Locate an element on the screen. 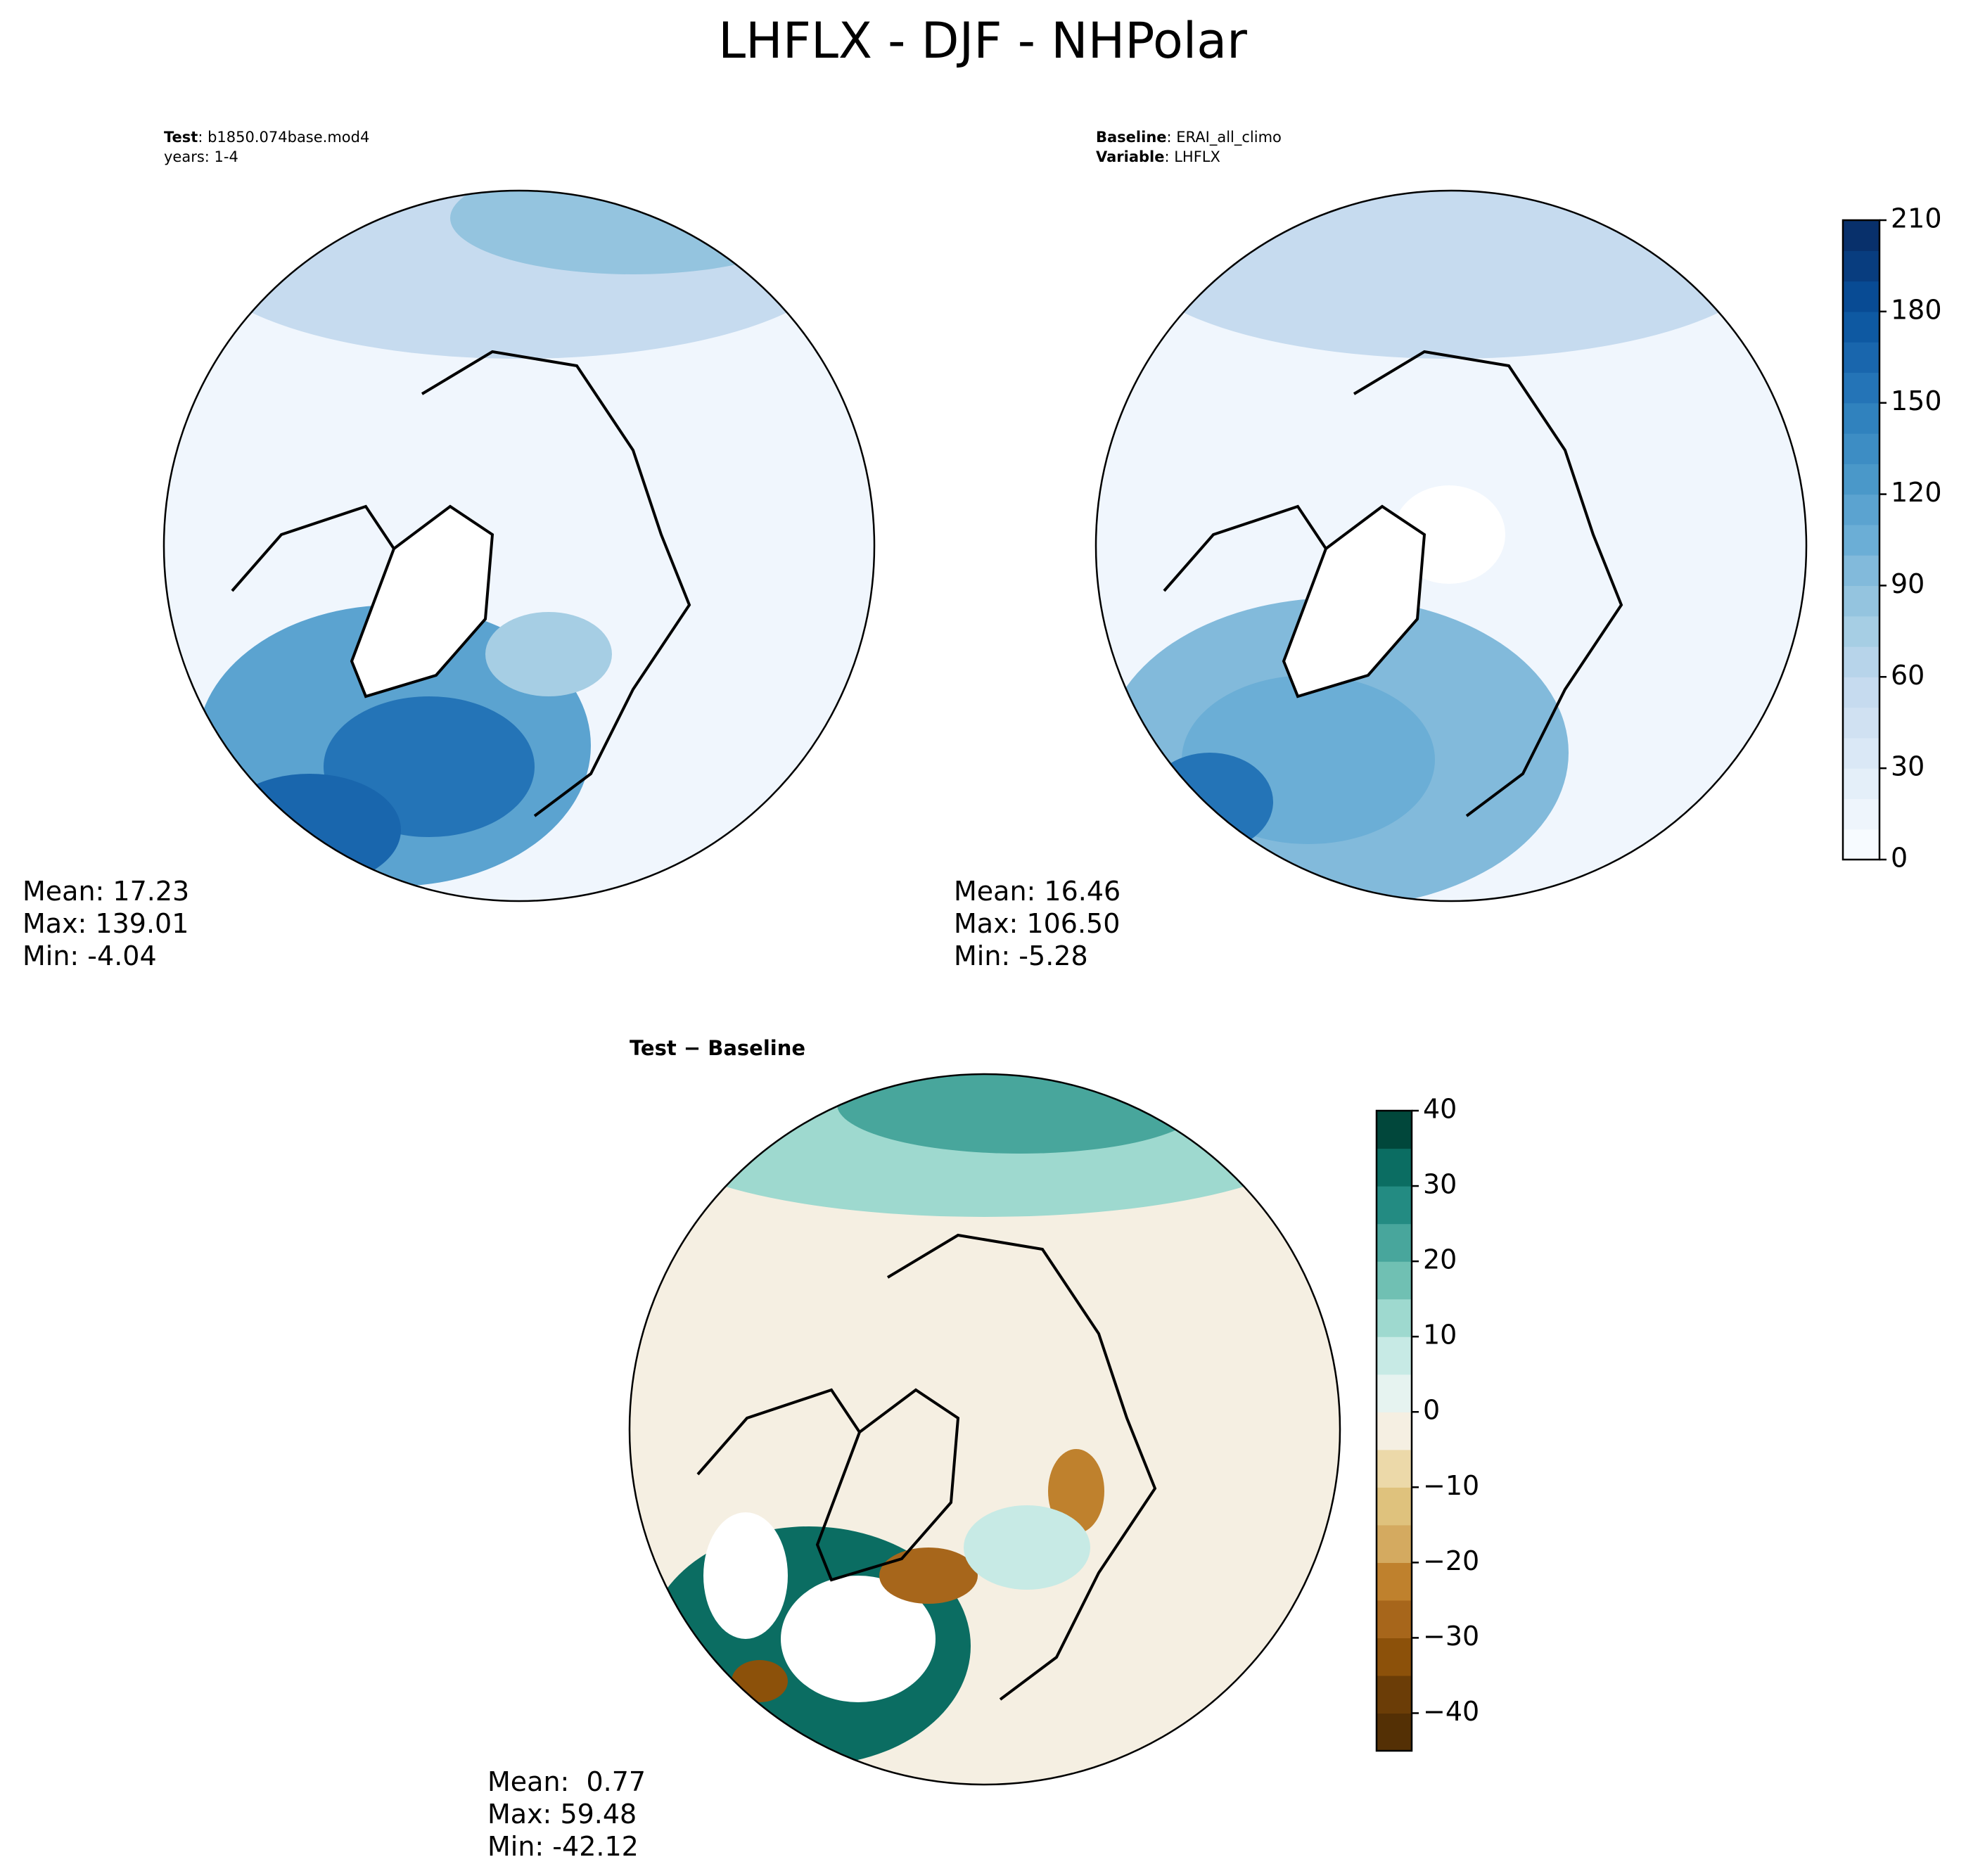  panel-heading: years: 1-4 is located at coordinates (201, 156).